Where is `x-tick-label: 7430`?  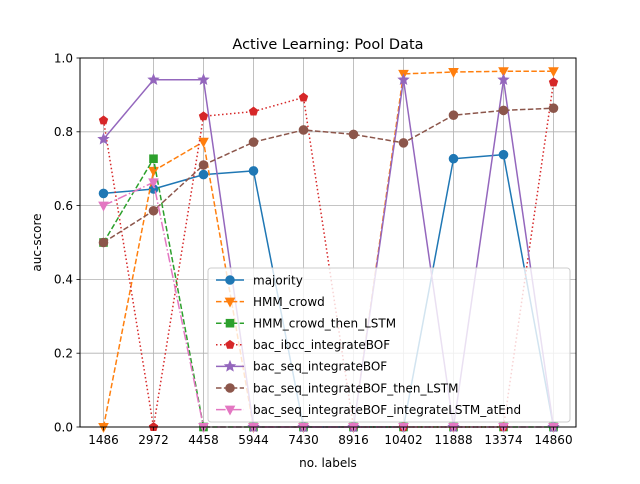 x-tick-label: 7430 is located at coordinates (303, 440).